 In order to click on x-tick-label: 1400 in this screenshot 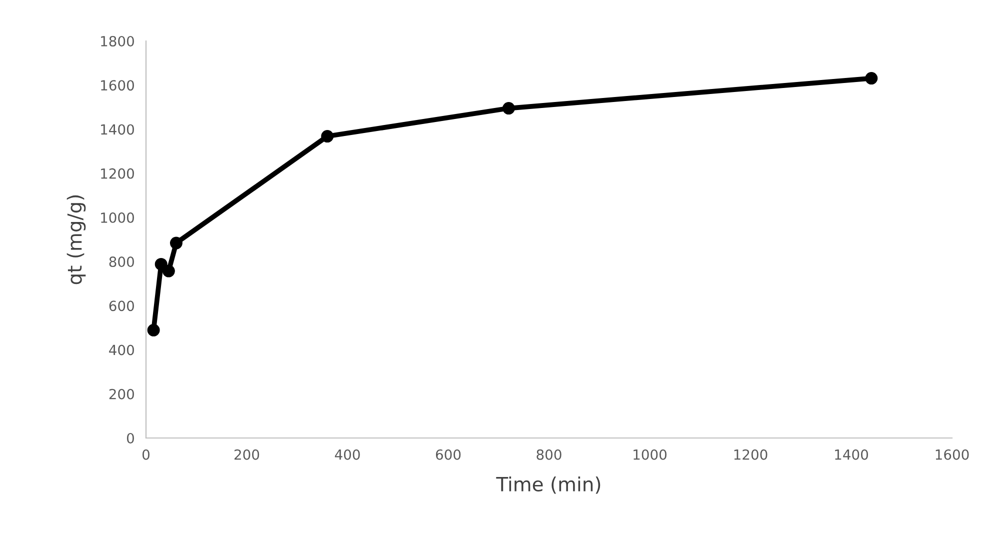, I will do `click(851, 454)`.